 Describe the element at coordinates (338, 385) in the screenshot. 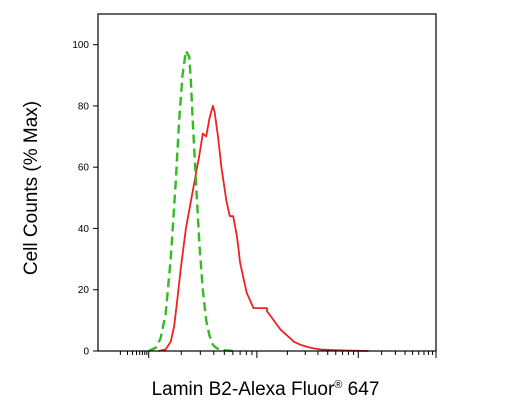

I see `registered-mark: ®` at that location.